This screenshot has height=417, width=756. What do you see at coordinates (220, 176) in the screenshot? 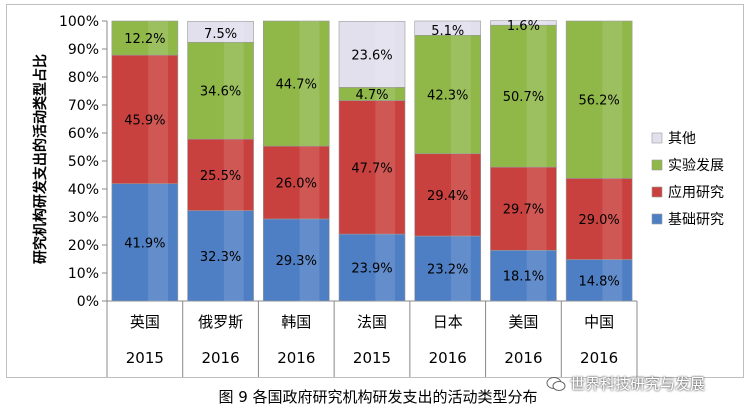
I see `data-label: 25.5%` at bounding box center [220, 176].